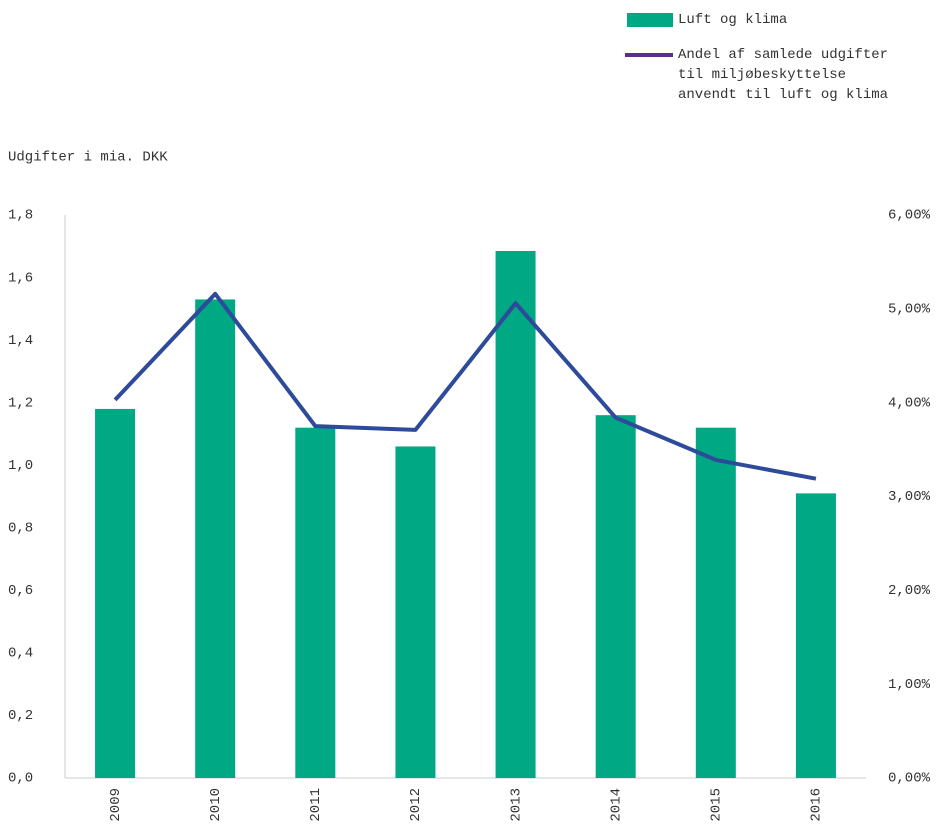  I want to click on x-tick-label: 2016, so click(817, 805).